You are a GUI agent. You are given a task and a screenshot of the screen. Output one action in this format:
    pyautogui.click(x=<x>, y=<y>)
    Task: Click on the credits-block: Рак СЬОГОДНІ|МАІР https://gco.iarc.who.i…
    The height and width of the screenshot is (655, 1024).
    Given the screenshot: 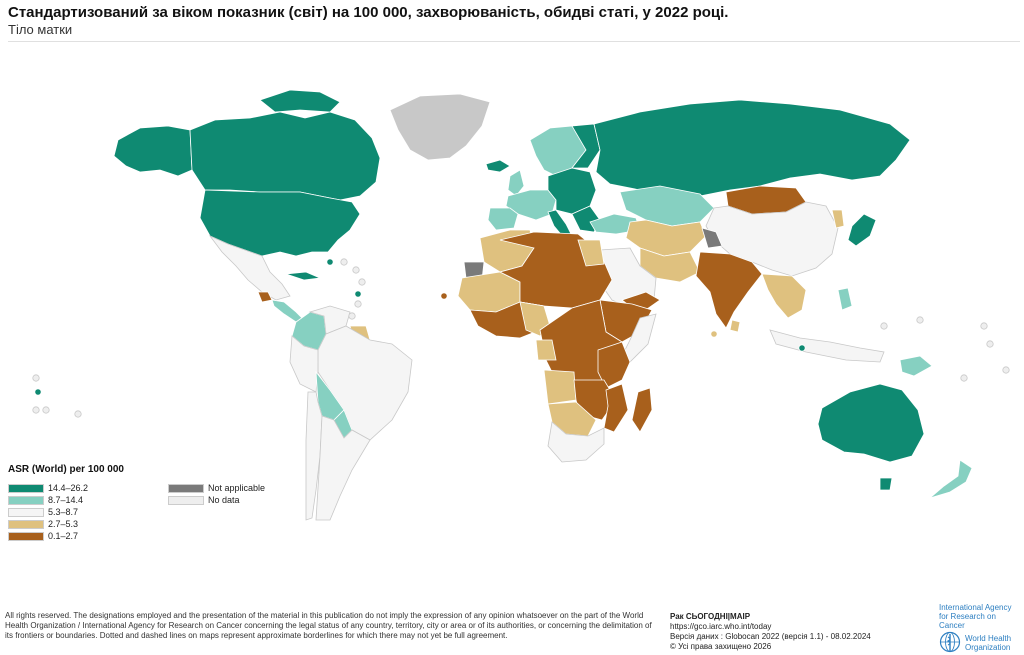 What is the action you would take?
    pyautogui.click(x=800, y=632)
    